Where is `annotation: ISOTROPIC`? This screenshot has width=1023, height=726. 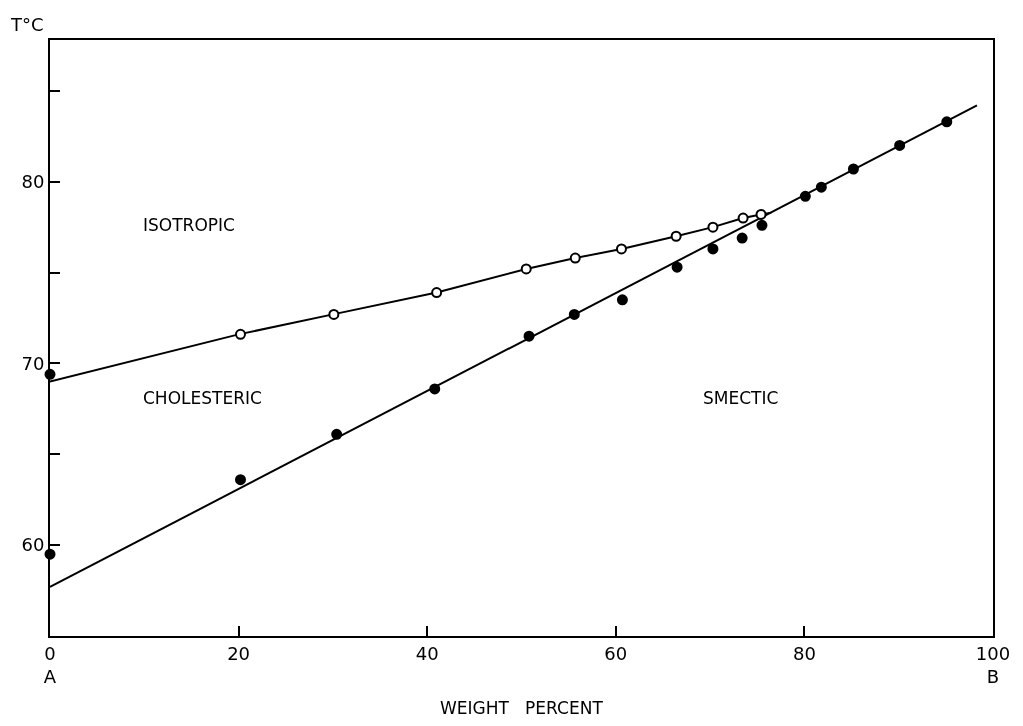
annotation: ISOTROPIC is located at coordinates (189, 225).